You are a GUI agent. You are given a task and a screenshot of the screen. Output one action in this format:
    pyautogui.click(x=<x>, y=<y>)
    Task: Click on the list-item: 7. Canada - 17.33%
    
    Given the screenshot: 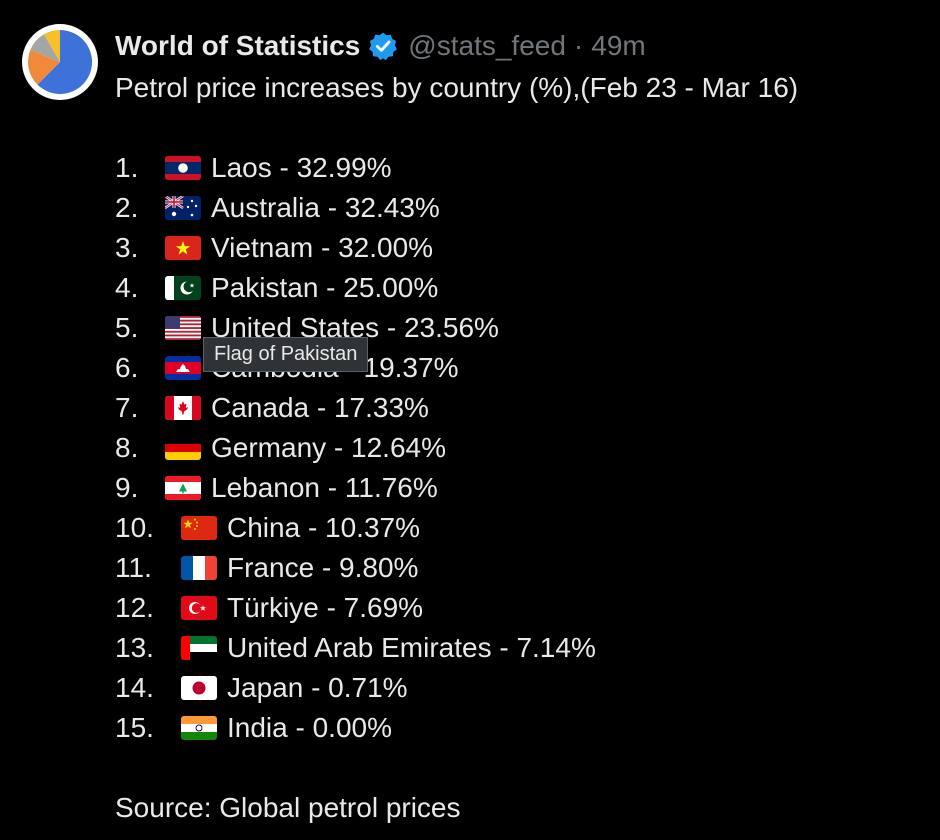 What is the action you would take?
    pyautogui.click(x=355, y=408)
    